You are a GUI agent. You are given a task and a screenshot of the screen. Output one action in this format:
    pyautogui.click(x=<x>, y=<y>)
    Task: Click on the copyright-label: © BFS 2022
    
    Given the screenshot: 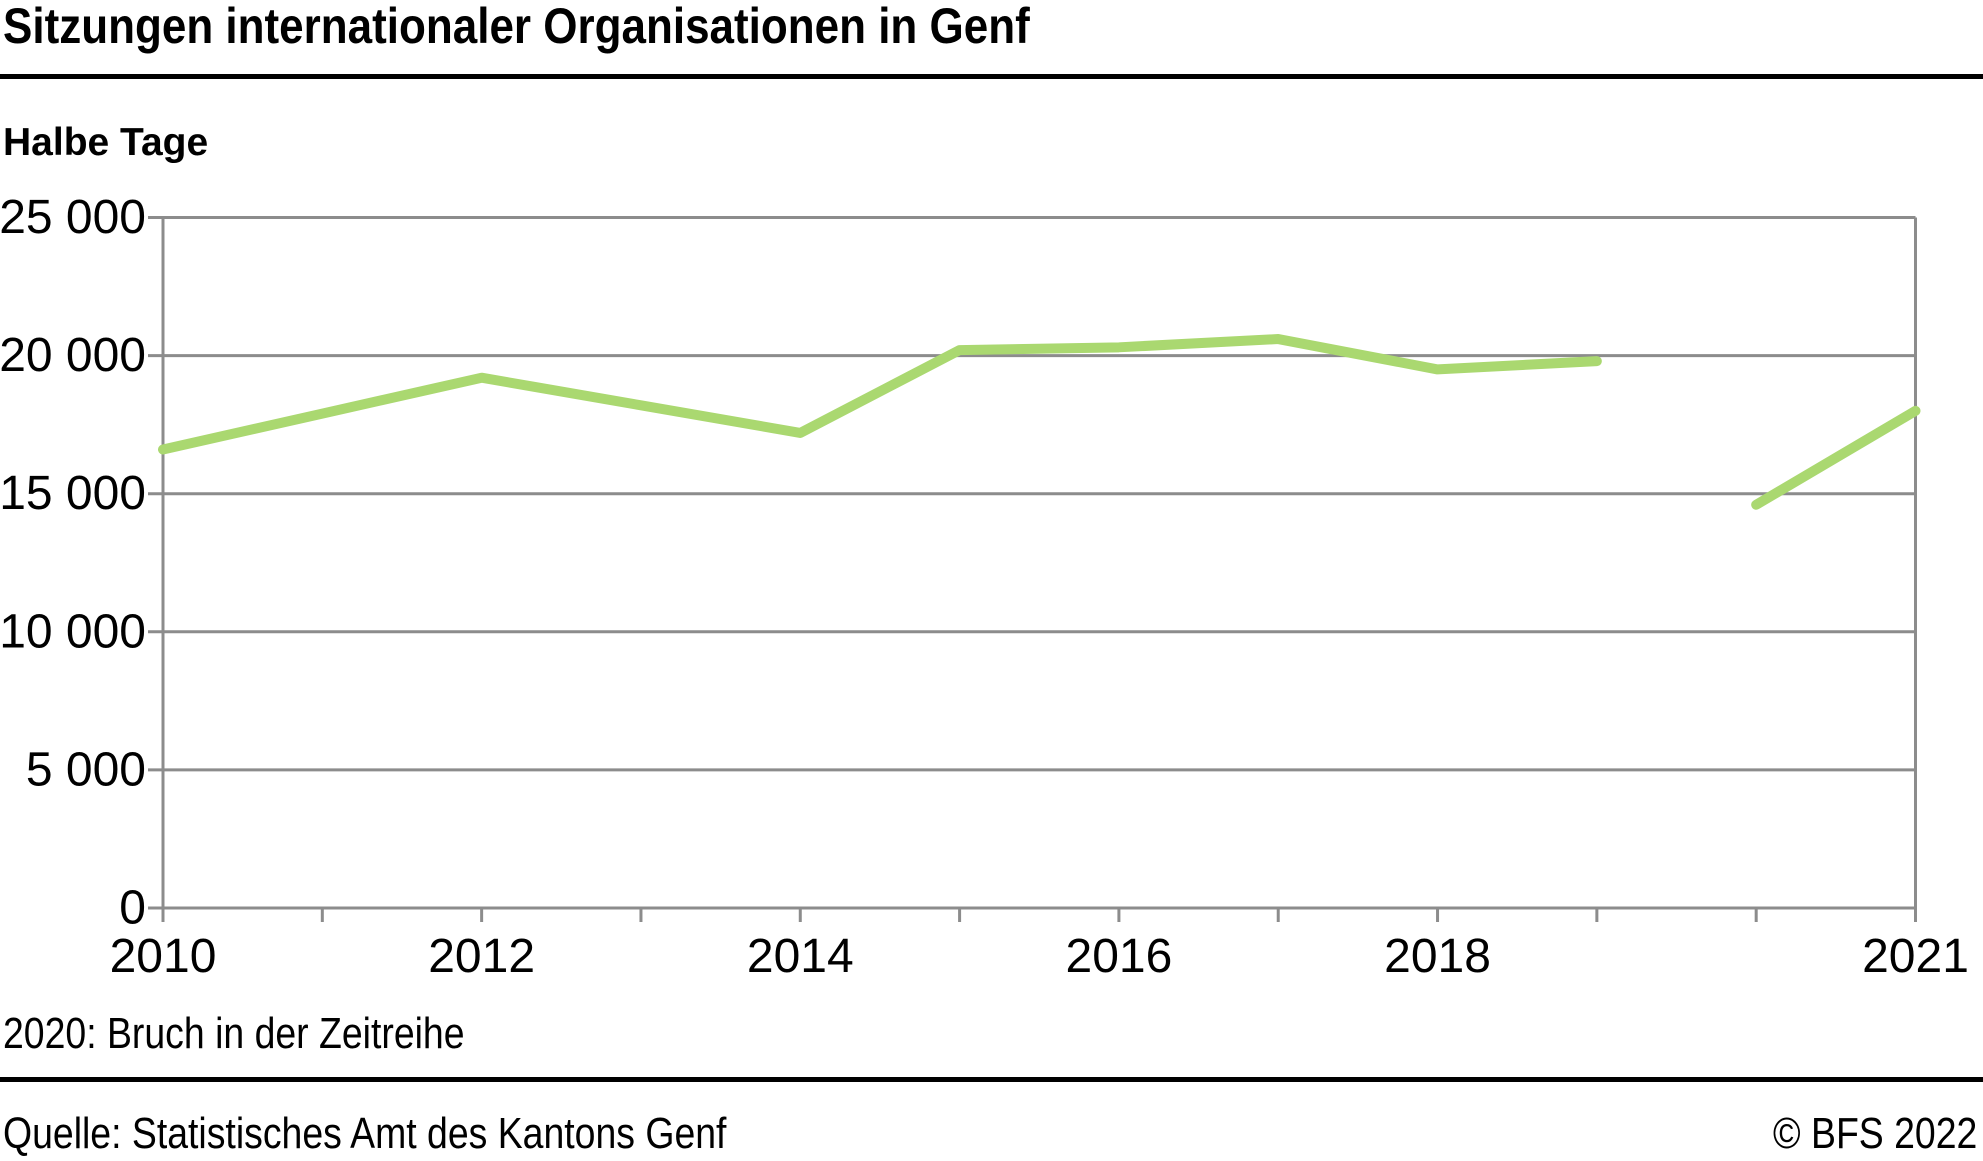 What is the action you would take?
    pyautogui.click(x=1874, y=1133)
    